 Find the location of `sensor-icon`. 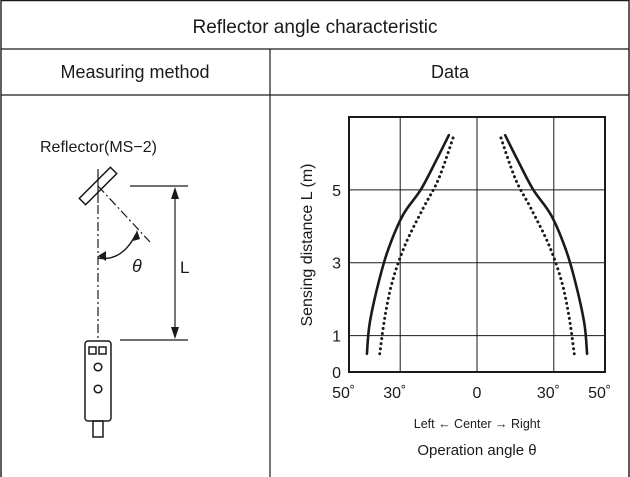

sensor-icon is located at coordinates (98, 389).